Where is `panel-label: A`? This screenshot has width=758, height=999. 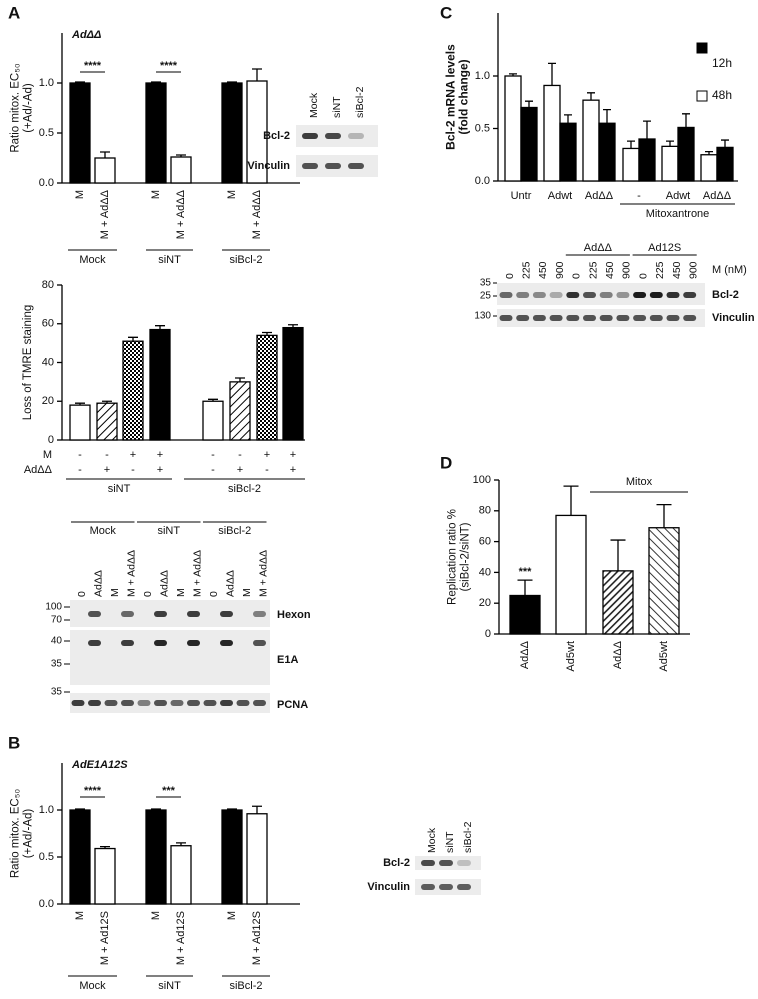
panel-label: A is located at coordinates (14, 12).